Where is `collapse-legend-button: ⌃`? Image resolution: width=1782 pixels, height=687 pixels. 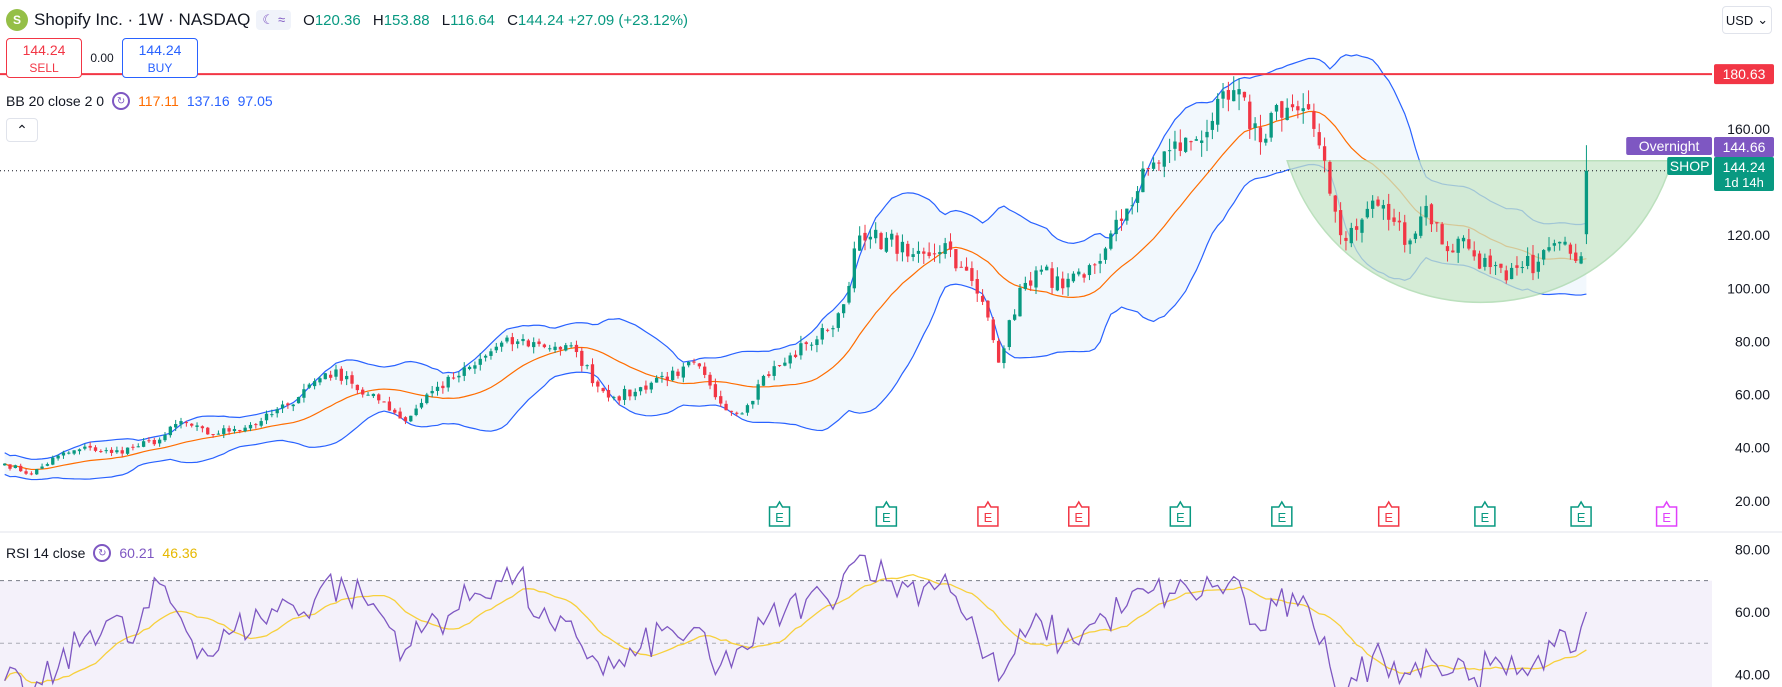 collapse-legend-button: ⌃ is located at coordinates (22, 130).